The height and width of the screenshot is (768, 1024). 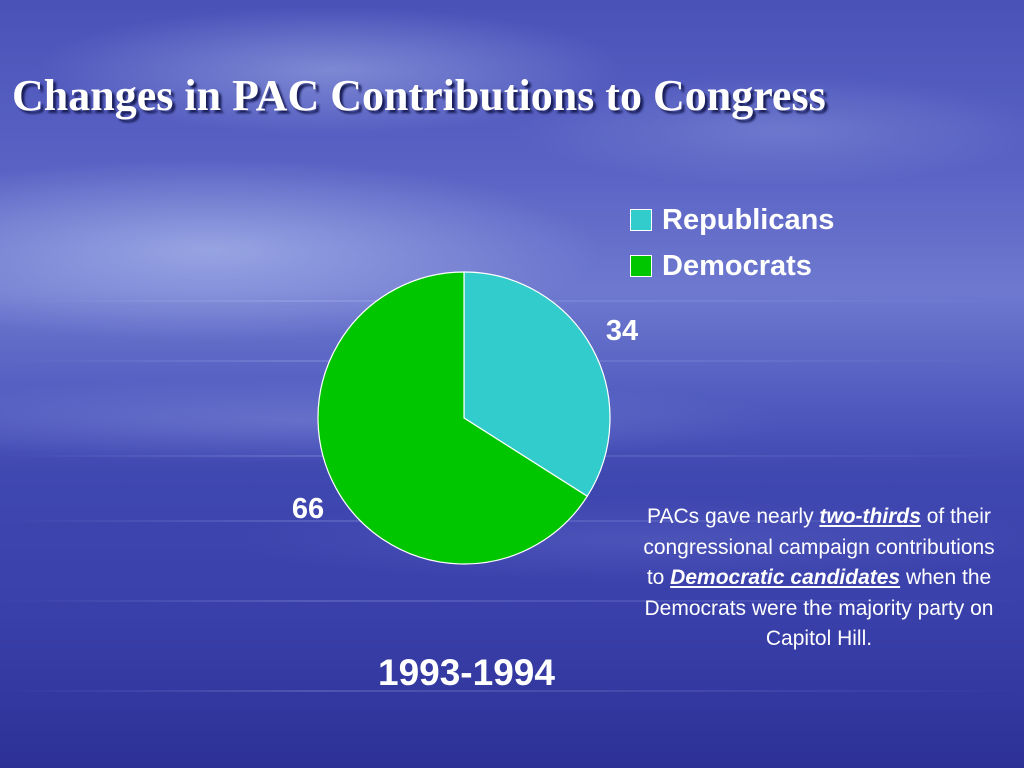 I want to click on chart-legend: Republicans Democrats, so click(x=732, y=243).